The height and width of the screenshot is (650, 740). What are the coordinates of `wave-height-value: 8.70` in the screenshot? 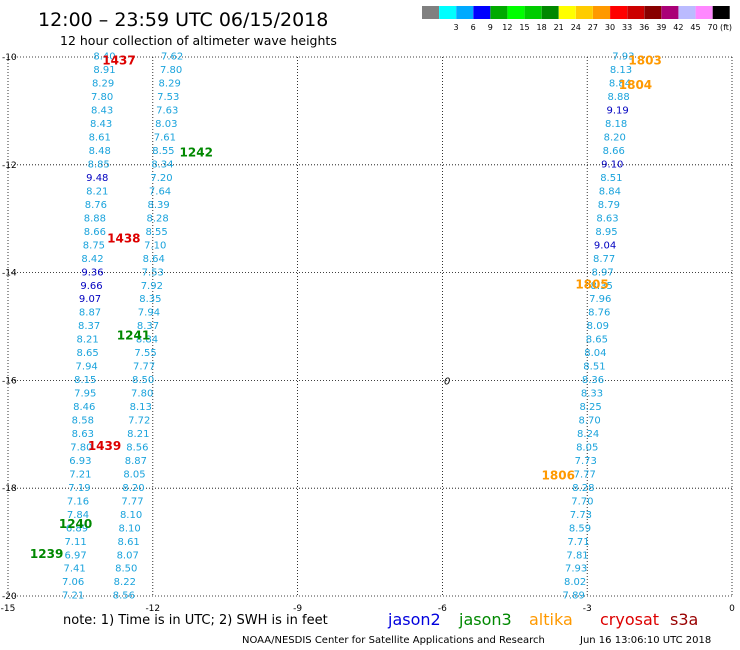 It's located at (589, 421).